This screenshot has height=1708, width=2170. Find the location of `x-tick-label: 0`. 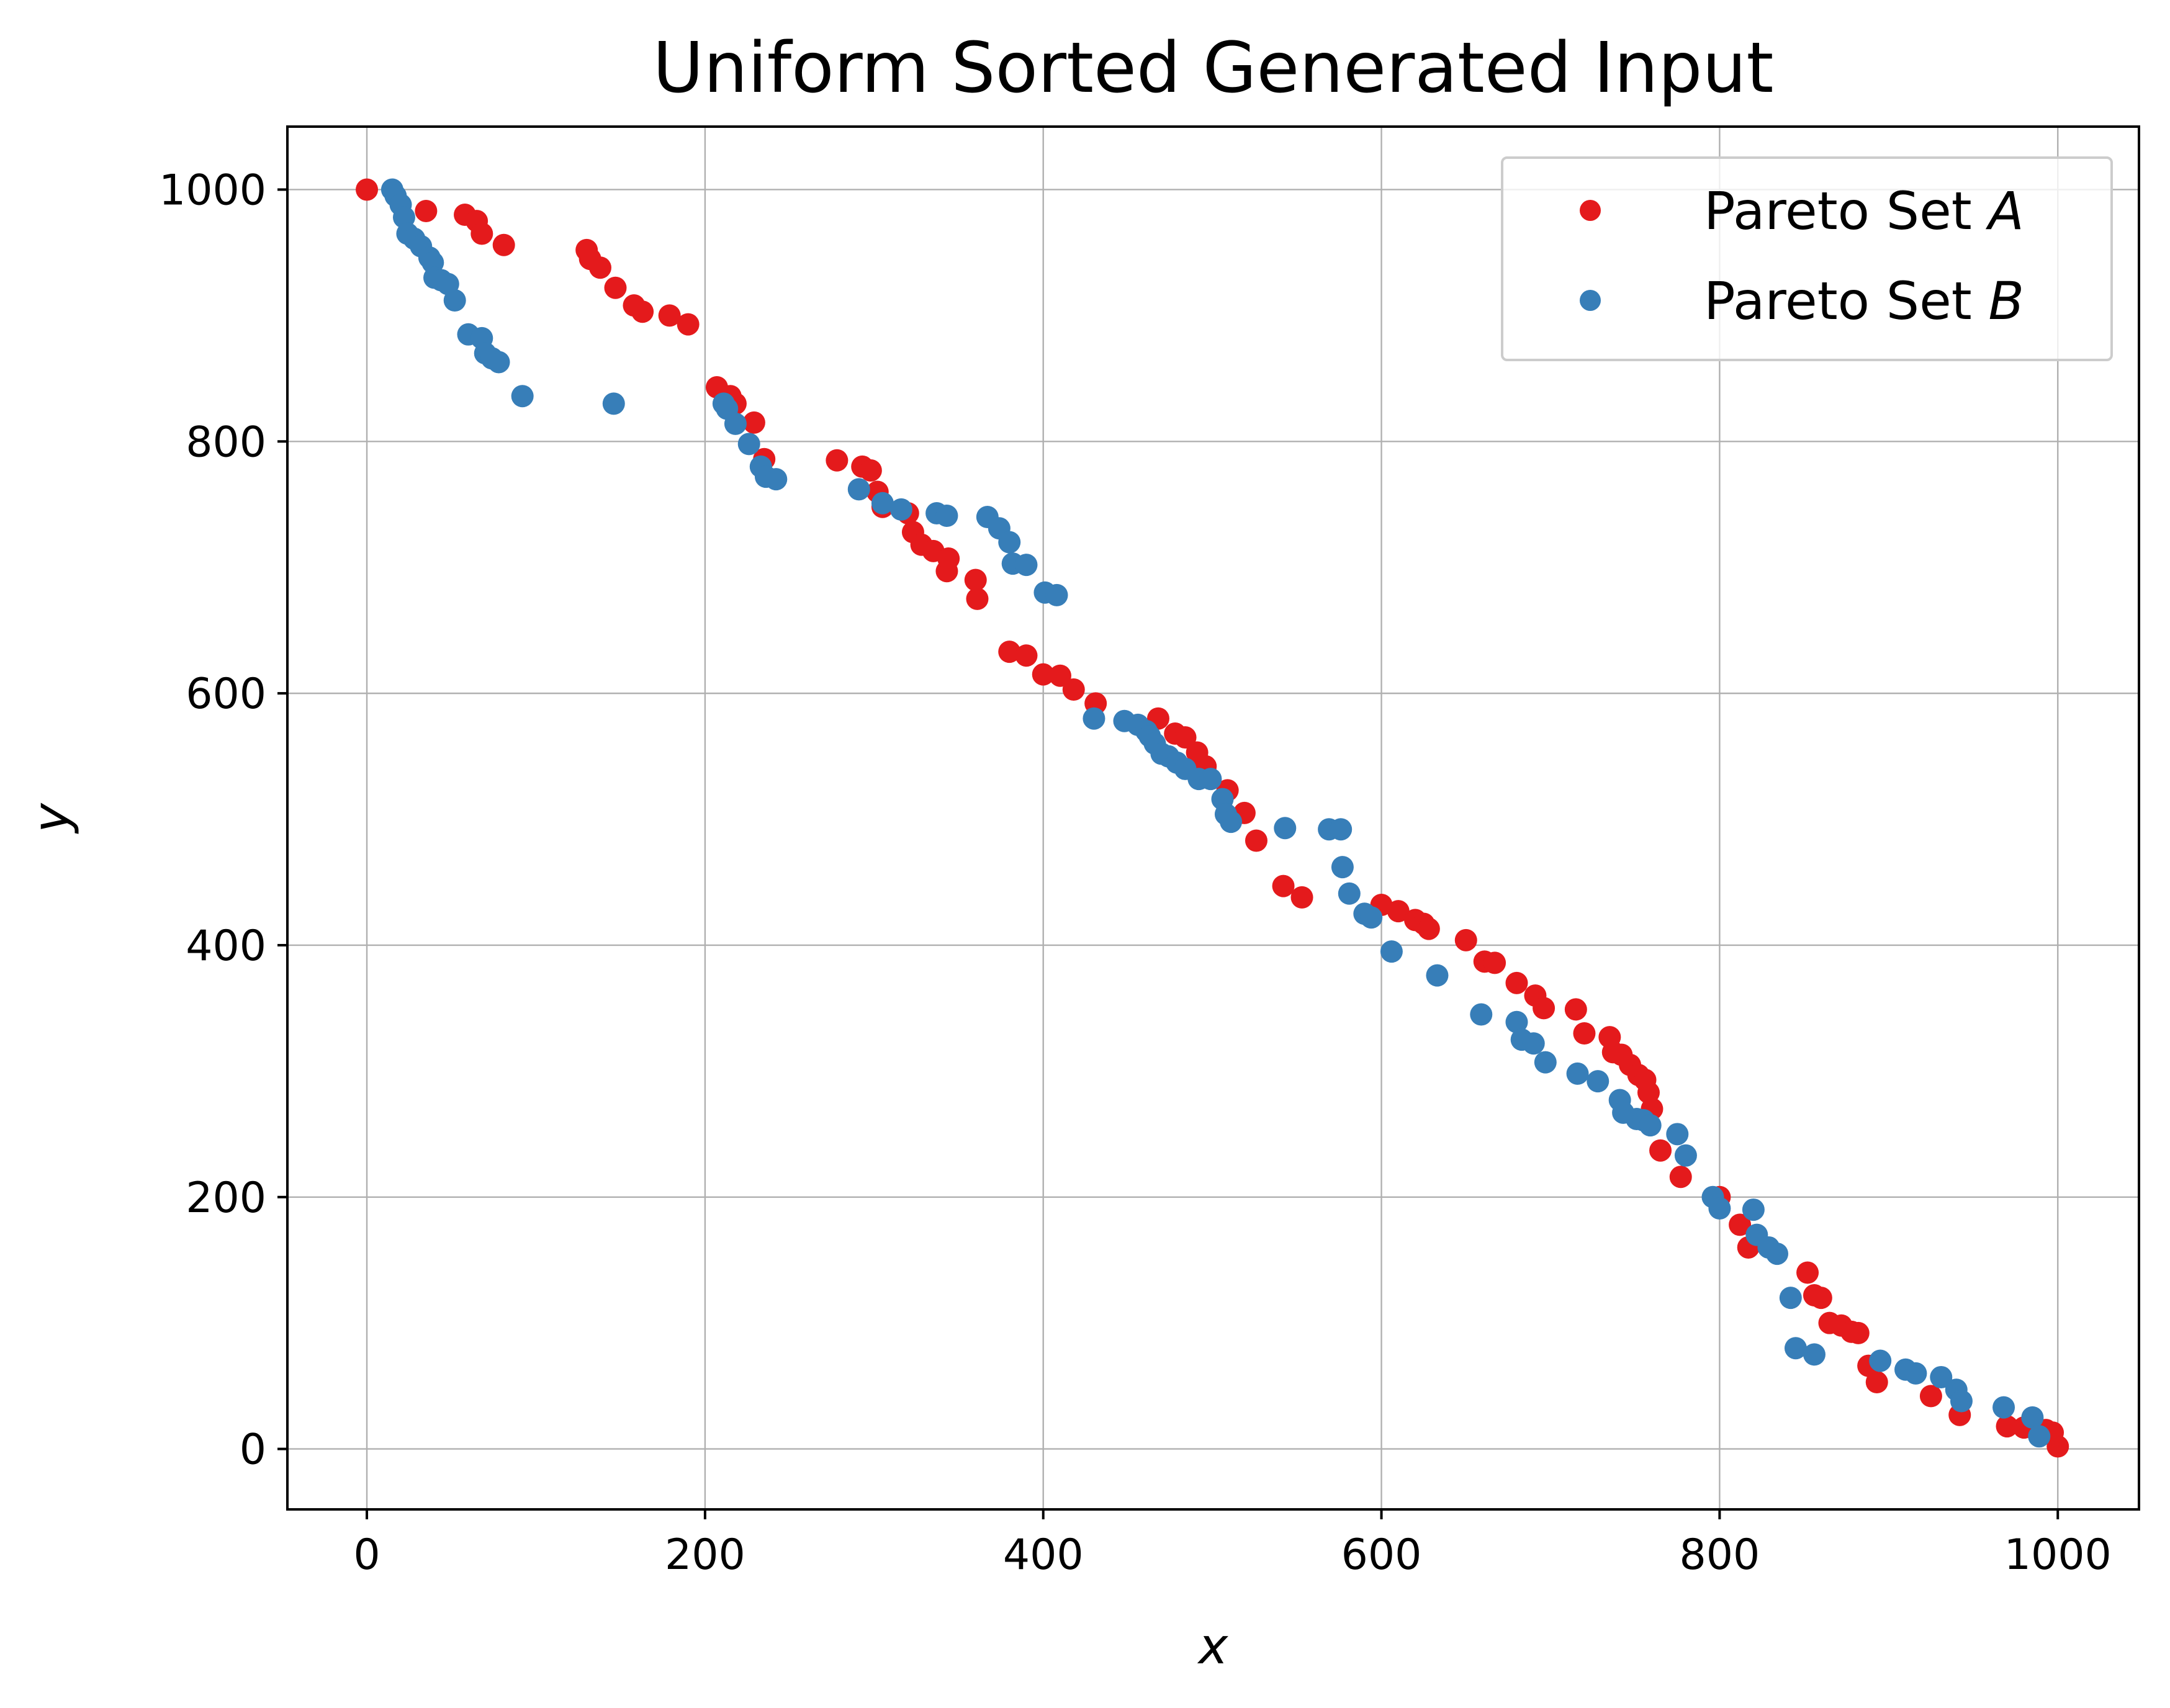

x-tick-label: 0 is located at coordinates (366, 1555).